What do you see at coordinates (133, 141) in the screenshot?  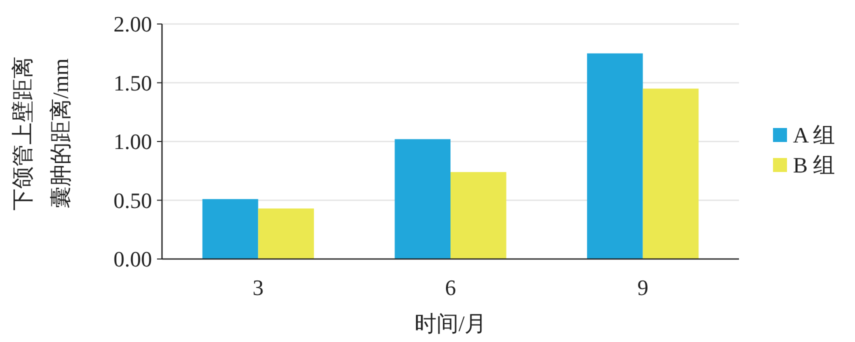 I see `y-tick-label: 1.00` at bounding box center [133, 141].